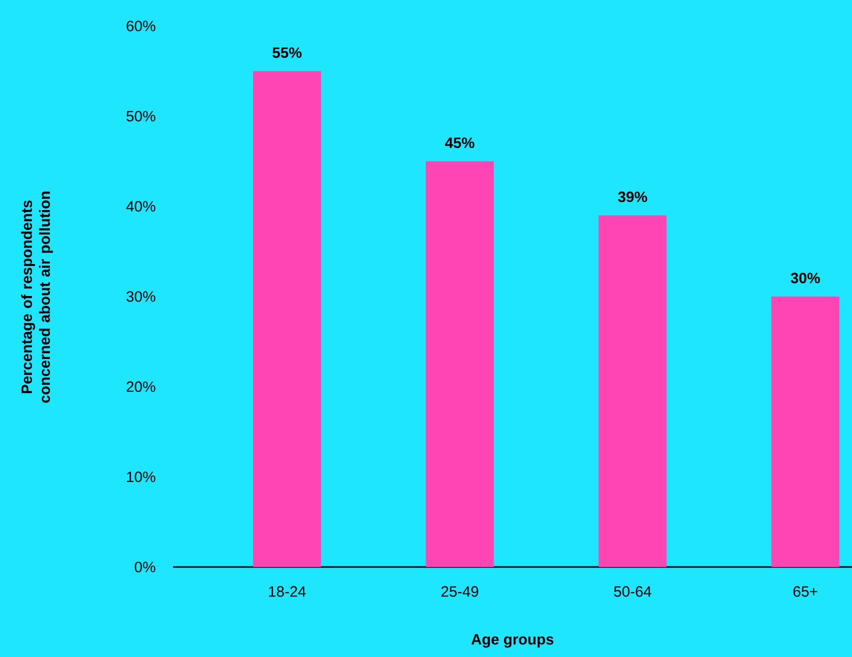 Image resolution: width=852 pixels, height=657 pixels. I want to click on x-tick-label: 18-24, so click(287, 591).